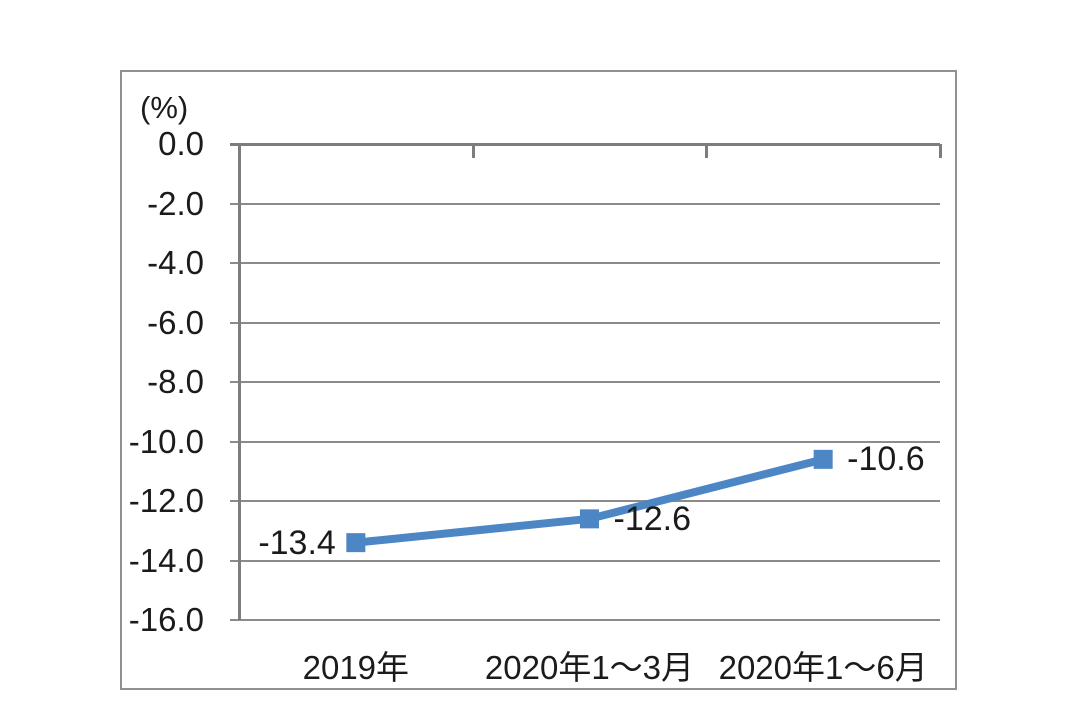 The width and height of the screenshot is (1080, 704). Describe the element at coordinates (297, 542) in the screenshot. I see `data-label: -13.4` at that location.